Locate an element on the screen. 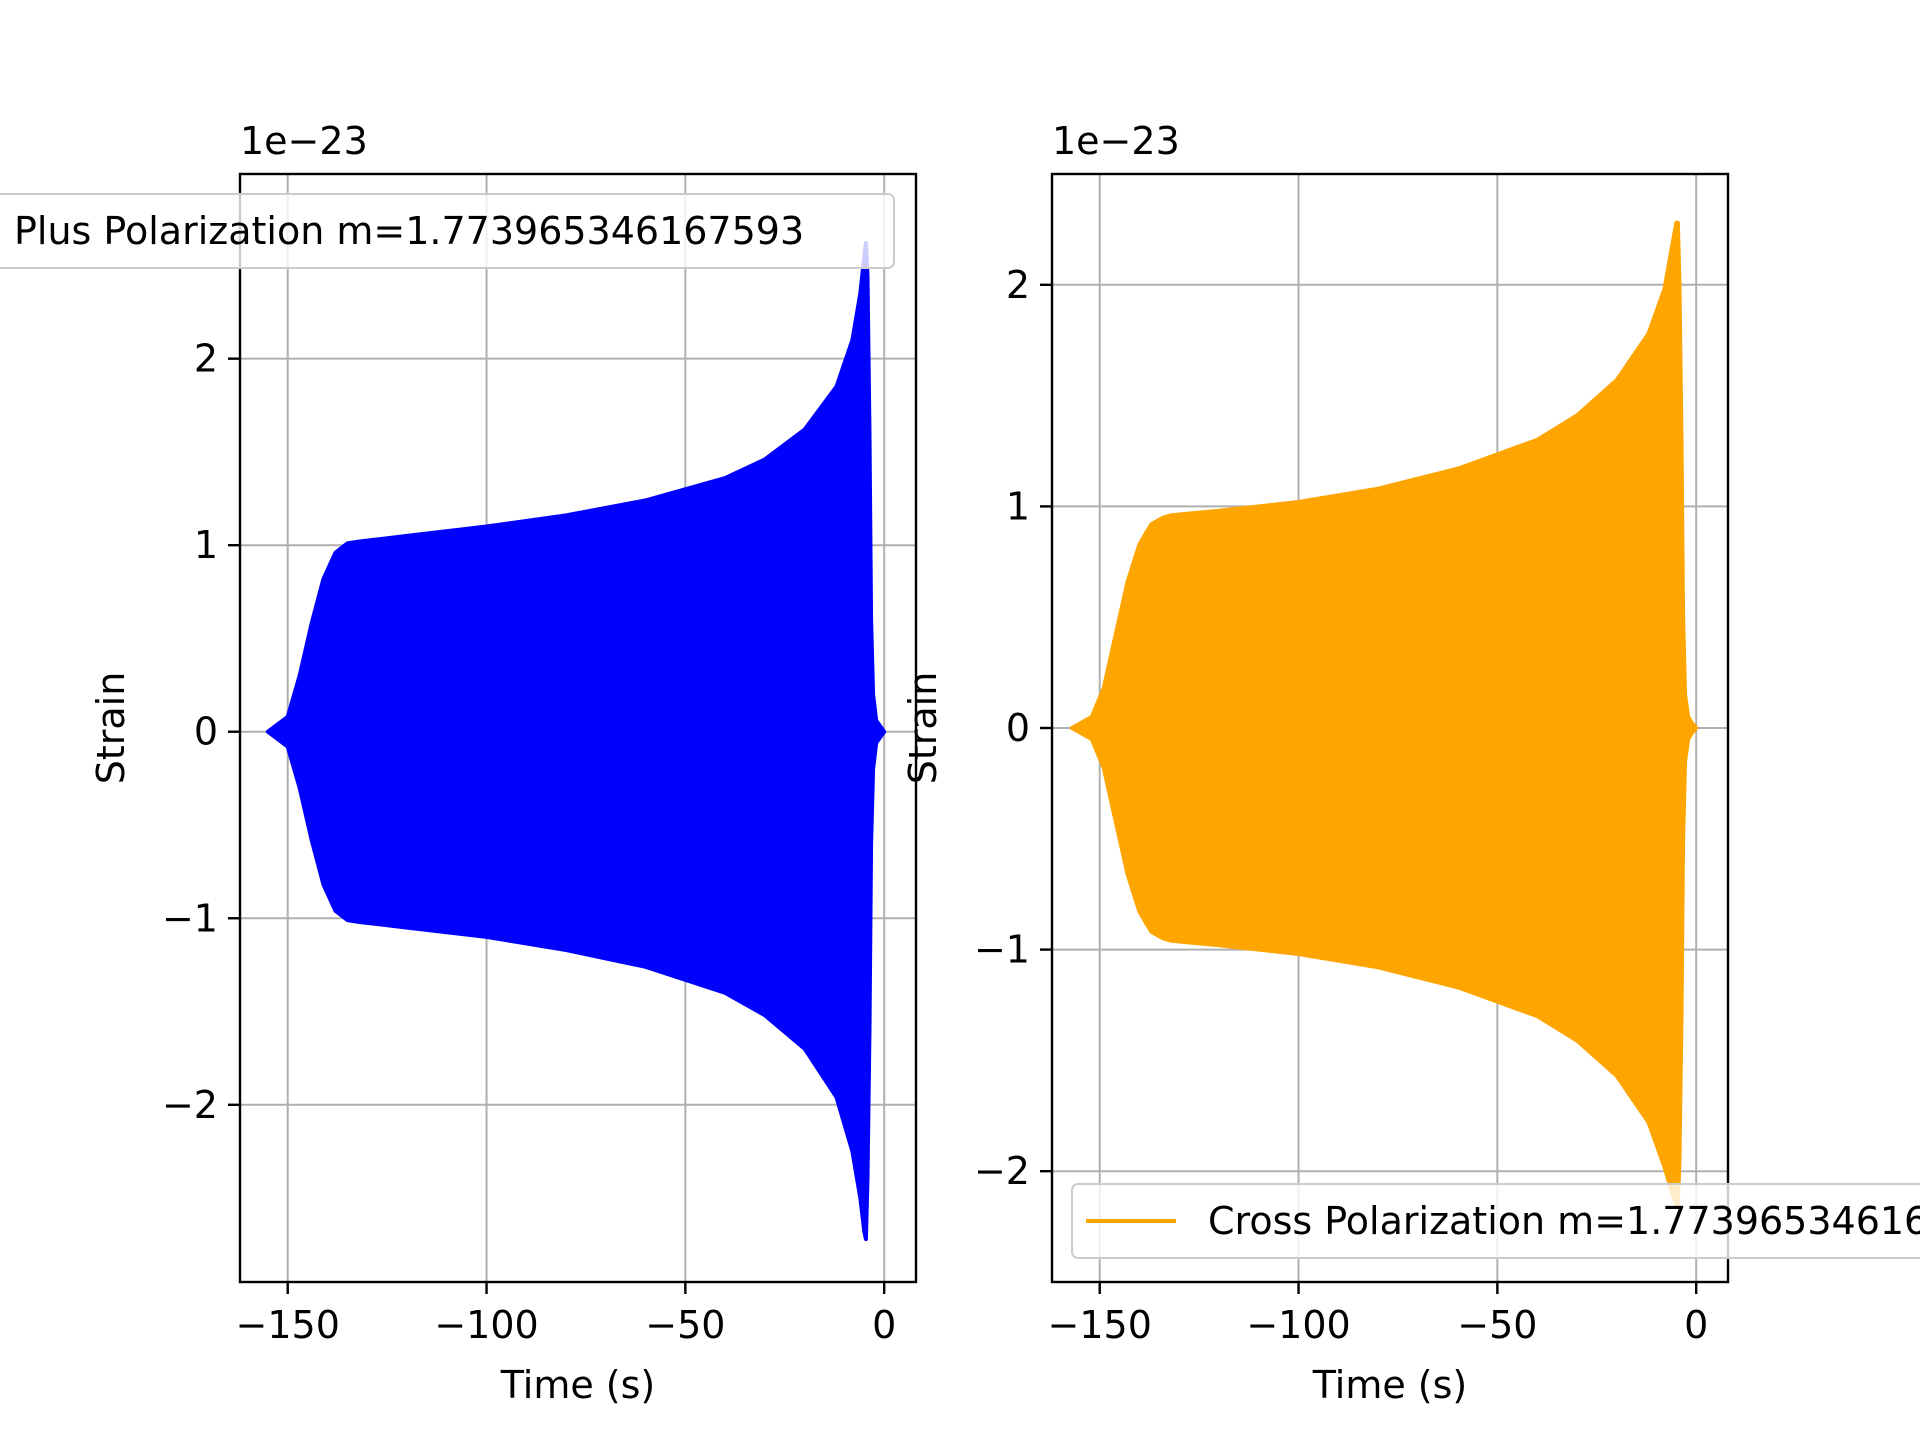 The image size is (1920, 1440). plus-legend: Plus Polarization m=1.773965346167593 is located at coordinates (447, 231).